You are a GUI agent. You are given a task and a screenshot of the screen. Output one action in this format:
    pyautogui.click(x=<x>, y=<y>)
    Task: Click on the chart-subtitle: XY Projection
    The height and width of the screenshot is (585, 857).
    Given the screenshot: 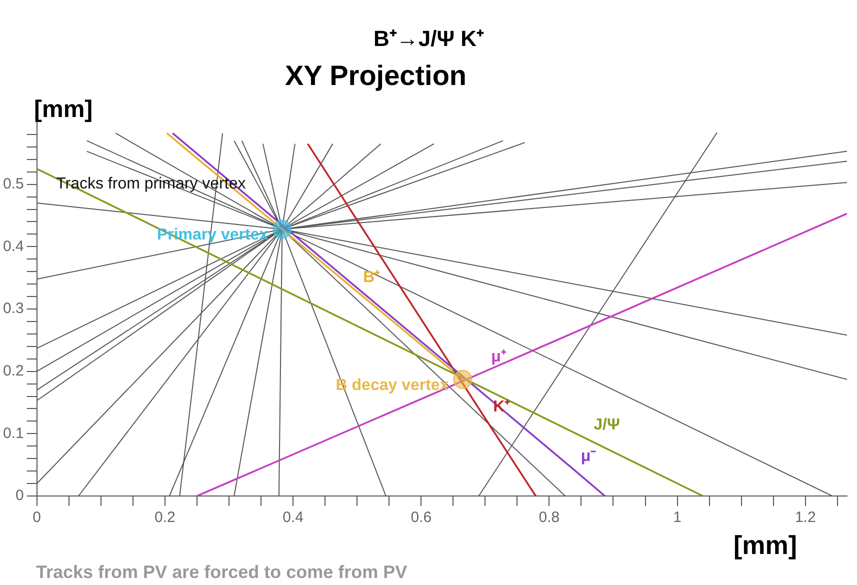 What is the action you would take?
    pyautogui.click(x=376, y=76)
    